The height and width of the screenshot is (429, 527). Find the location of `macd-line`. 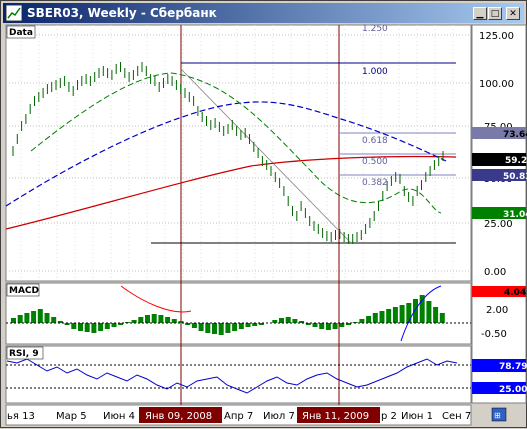

macd-line is located at coordinates (421, 313).